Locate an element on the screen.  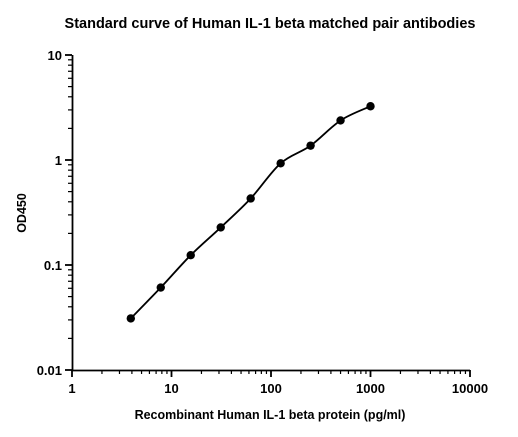
y-tick-label: 0.1 is located at coordinates (53, 265).